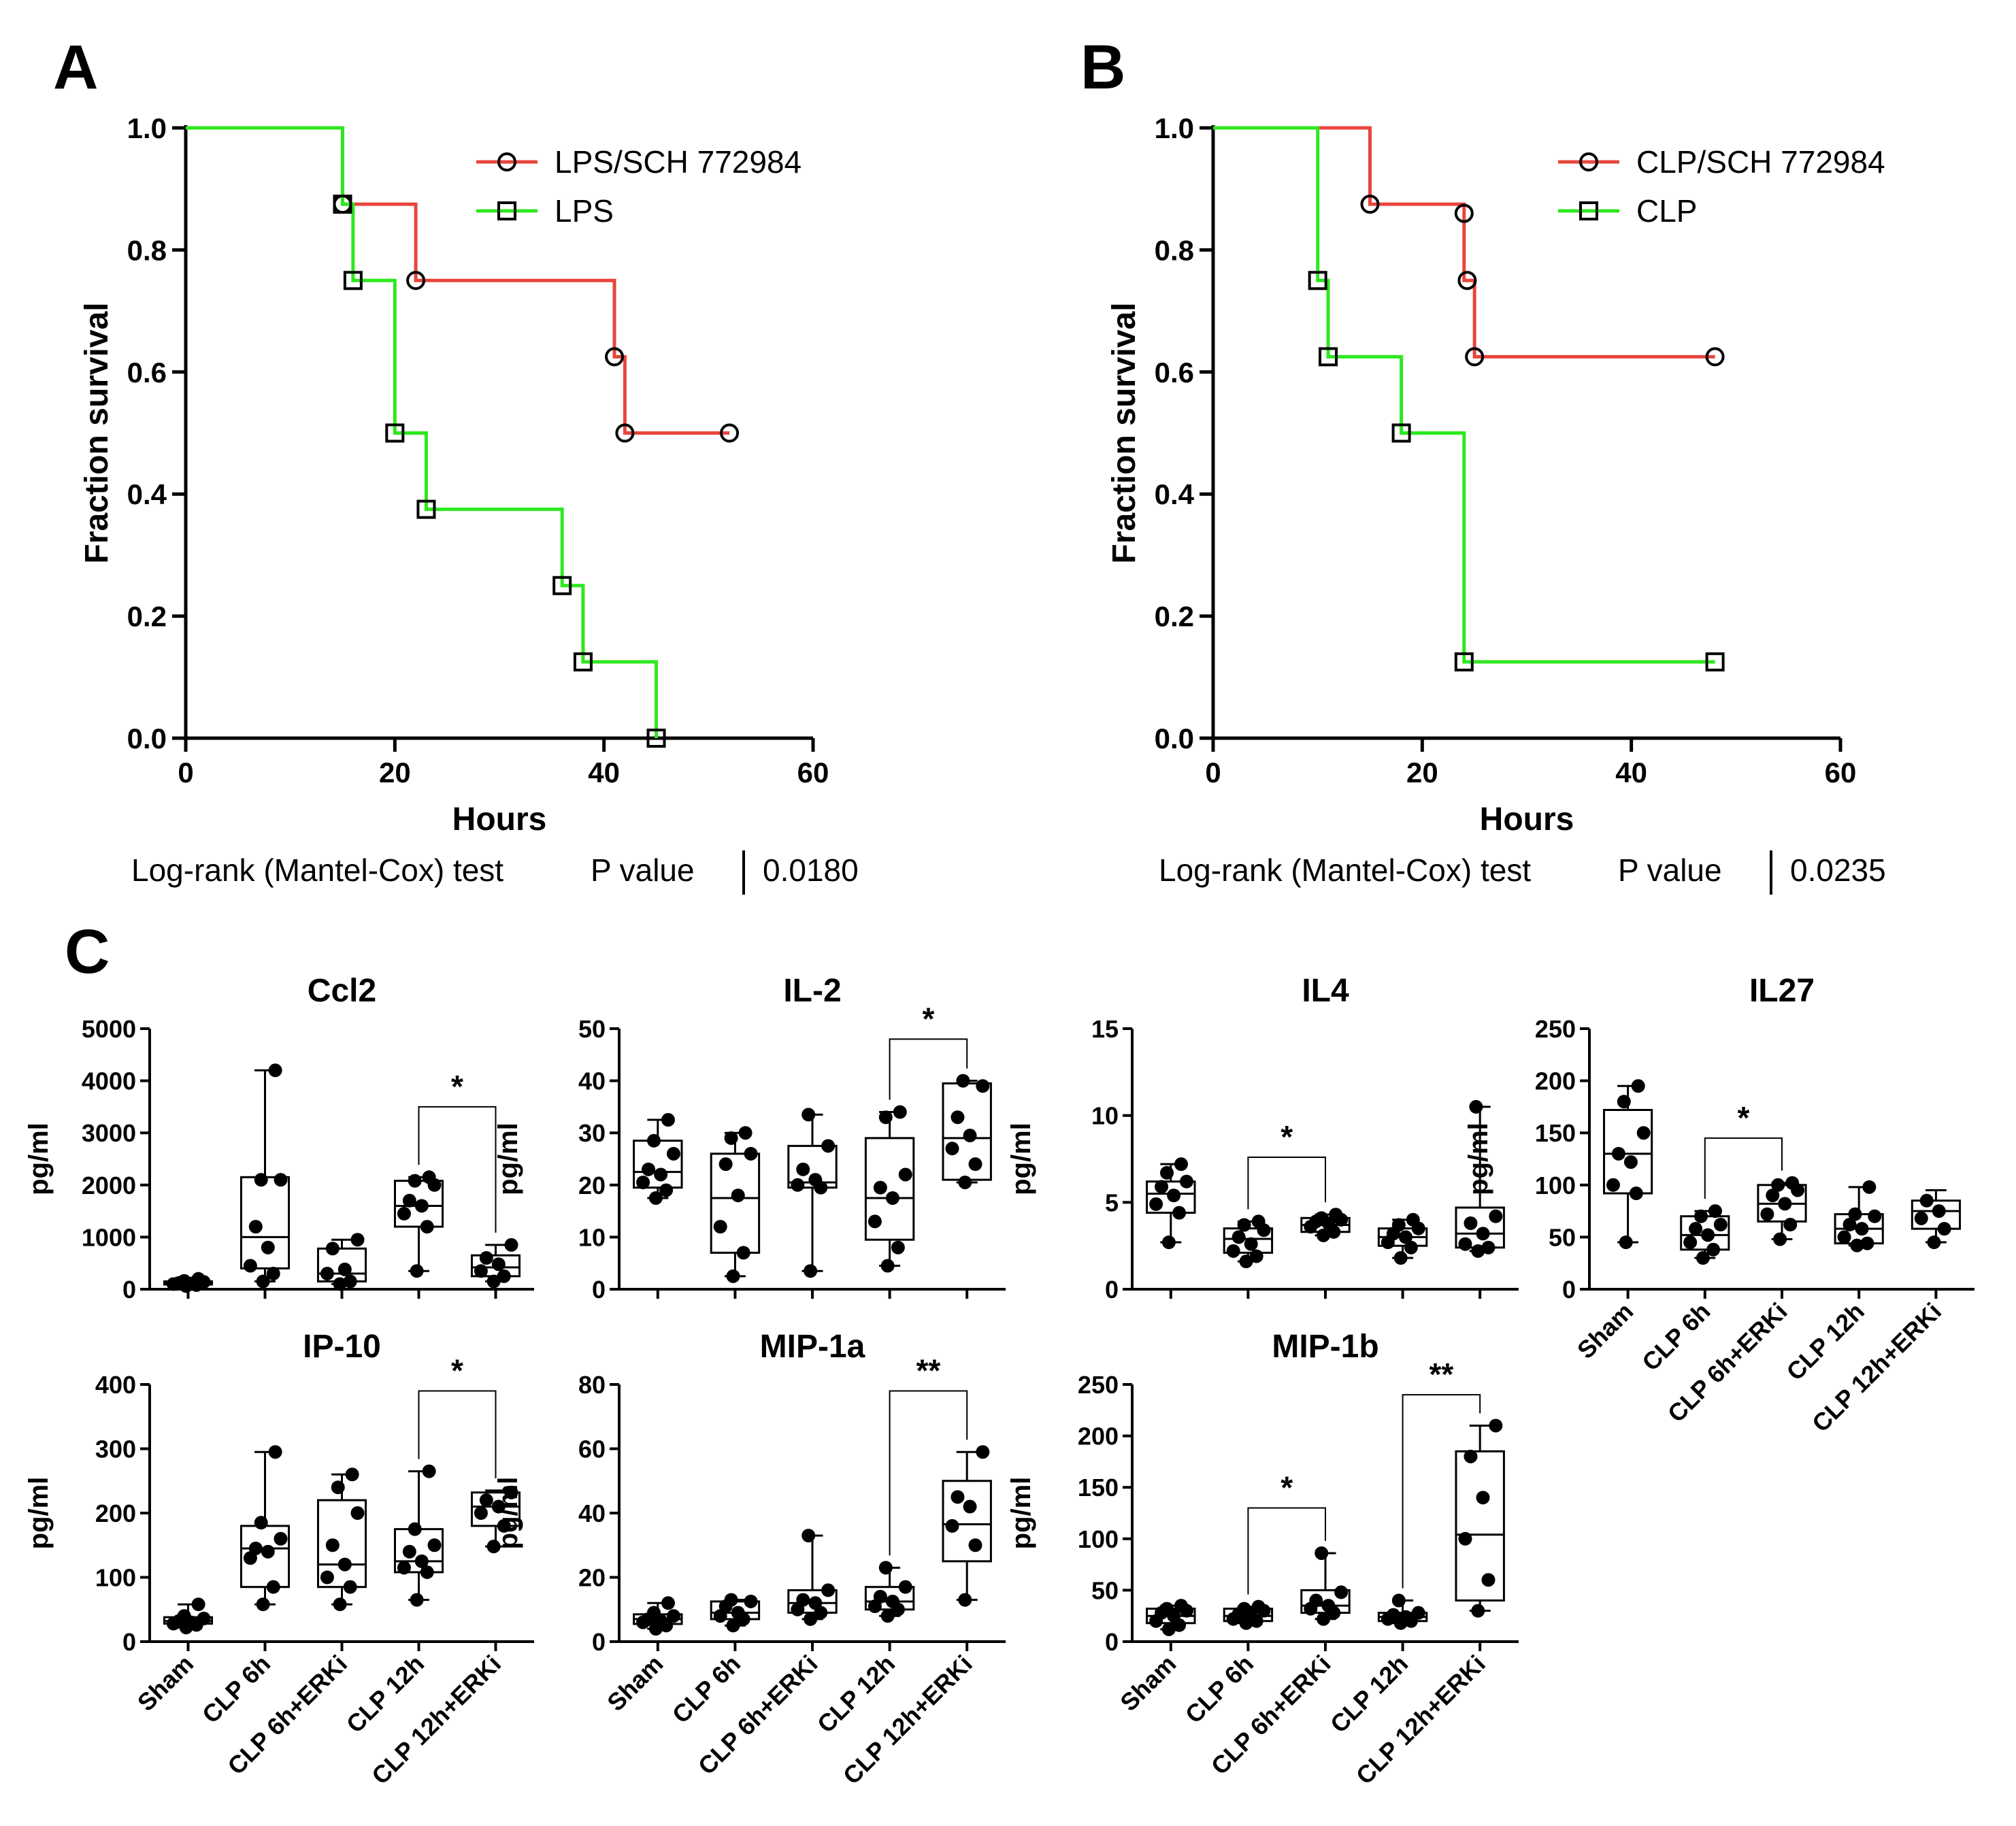 Image resolution: width=2016 pixels, height=1826 pixels. What do you see at coordinates (1421, 1720) in the screenshot?
I see `category-label: CLP 12h+ERKi` at bounding box center [1421, 1720].